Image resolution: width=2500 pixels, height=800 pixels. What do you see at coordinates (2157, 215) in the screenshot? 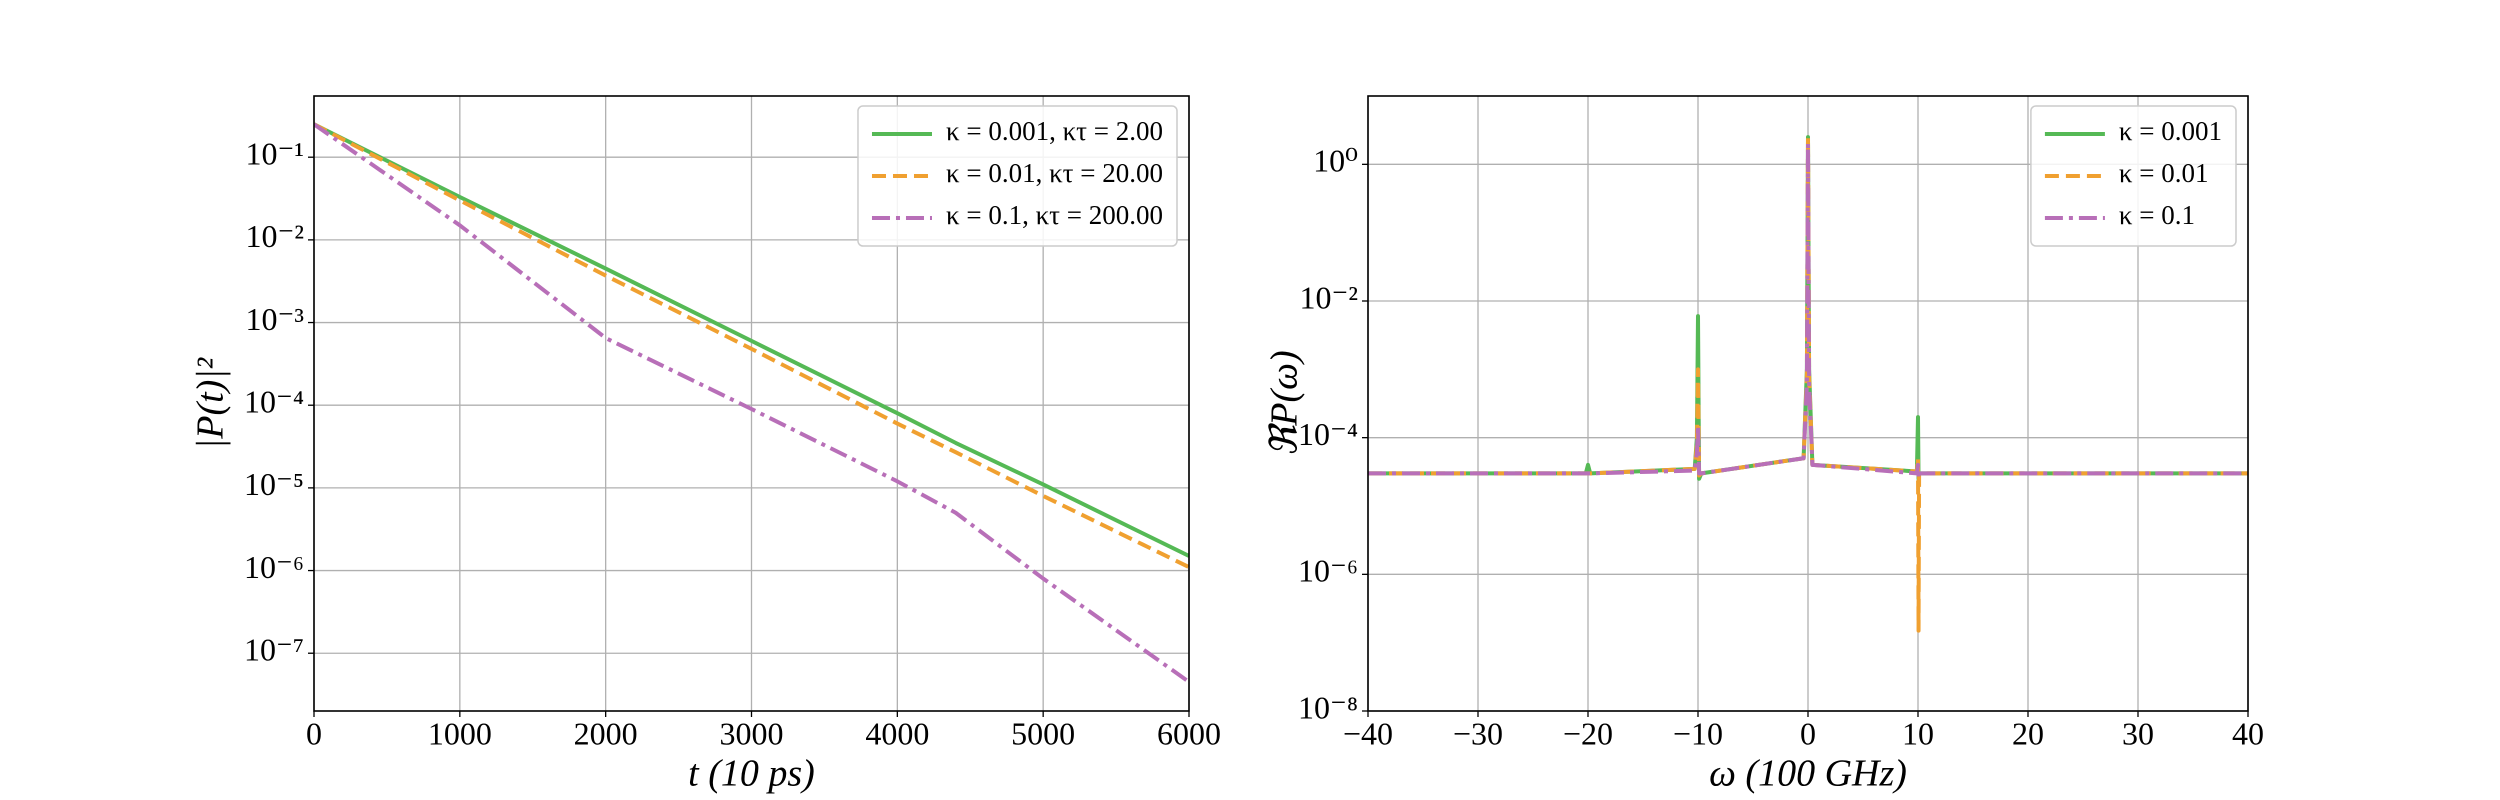
I see `legend-label: κ = 0.1` at bounding box center [2157, 215].